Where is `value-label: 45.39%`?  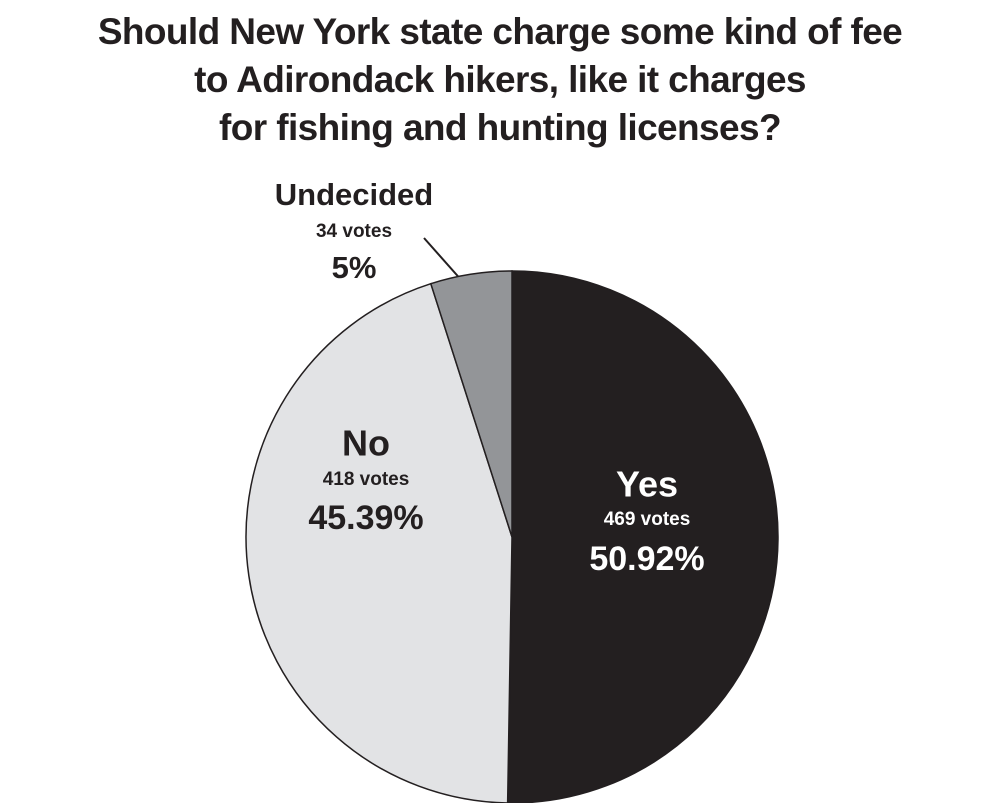 value-label: 45.39% is located at coordinates (365, 518).